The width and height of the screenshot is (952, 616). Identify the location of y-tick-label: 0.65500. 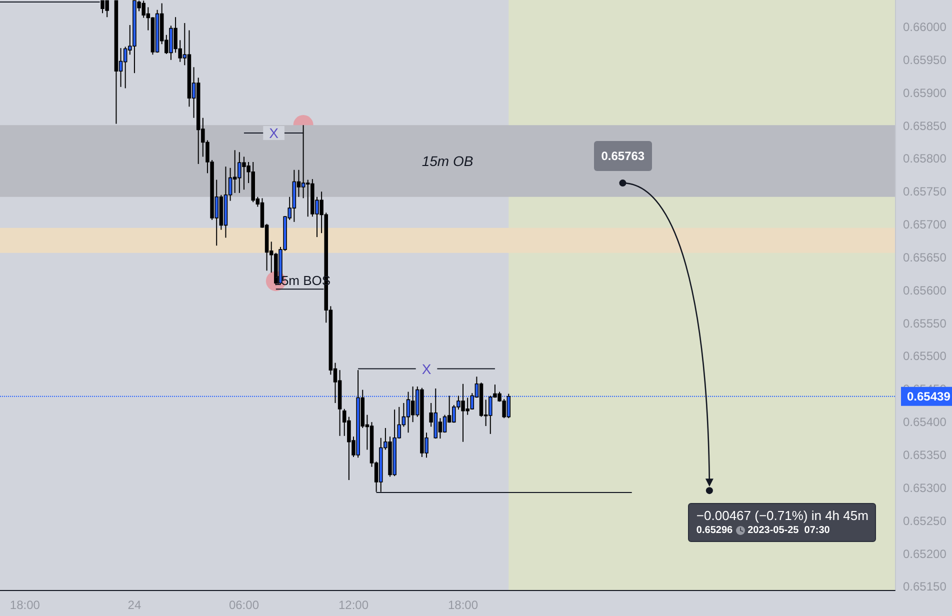
(925, 356).